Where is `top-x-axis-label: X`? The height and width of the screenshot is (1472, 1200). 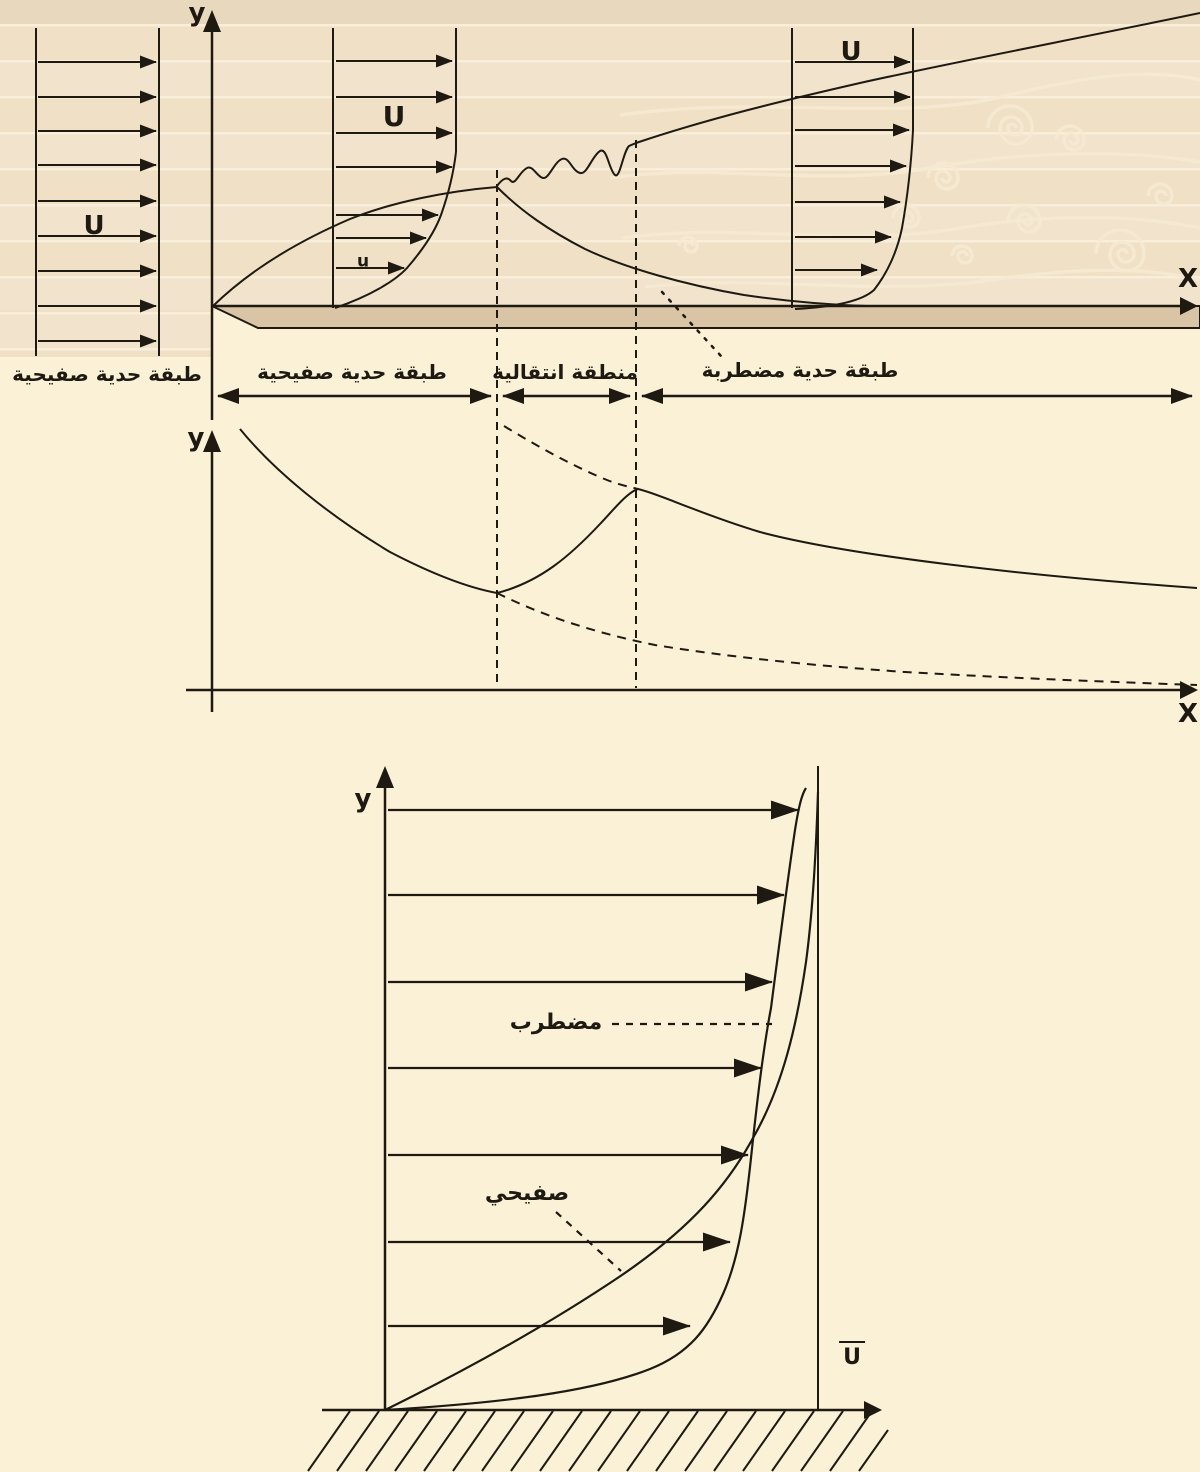 top-x-axis-label: X is located at coordinates (1188, 279).